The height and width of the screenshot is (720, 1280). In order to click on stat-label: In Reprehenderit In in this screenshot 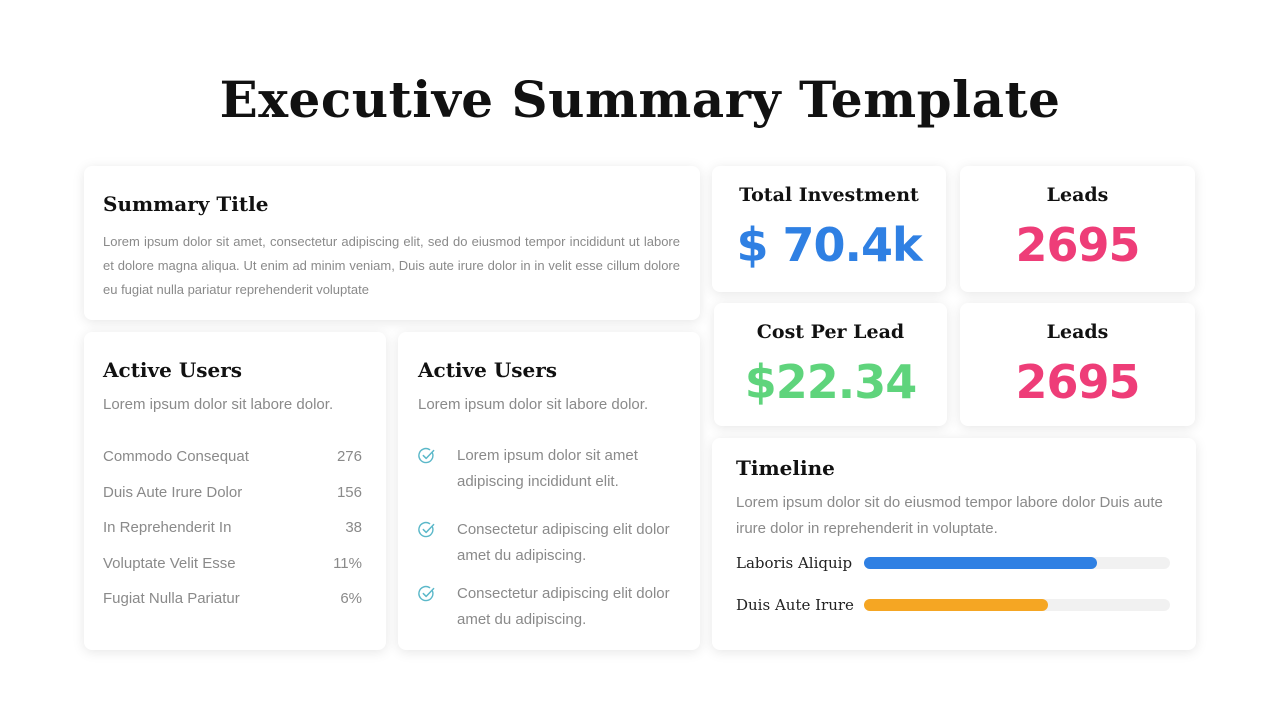, I will do `click(167, 527)`.